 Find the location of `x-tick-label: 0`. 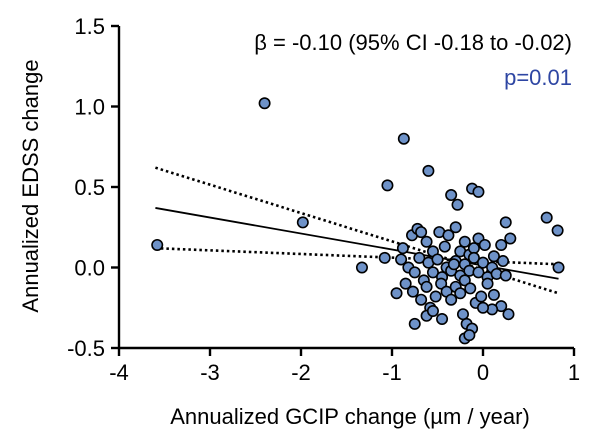

x-tick-label: 0 is located at coordinates (483, 372).